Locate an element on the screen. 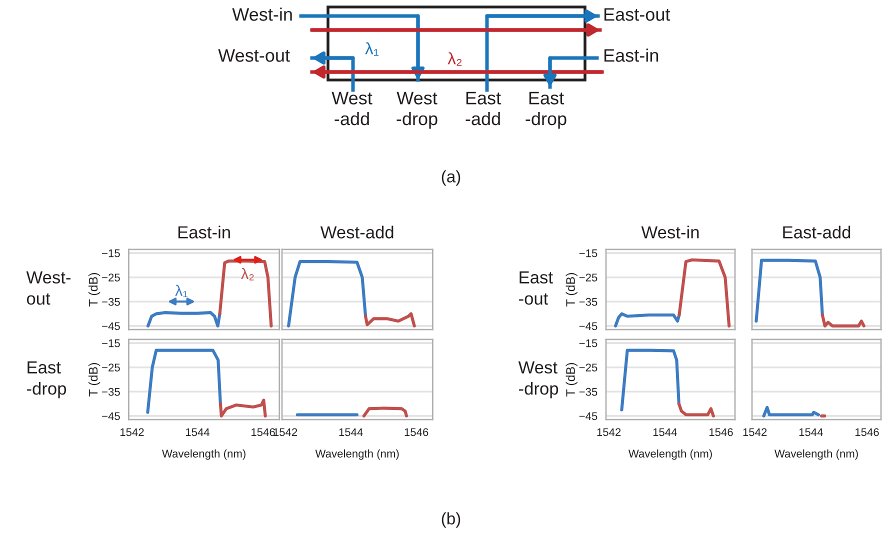 The image size is (893, 537). chart-title: East-in is located at coordinates (204, 232).